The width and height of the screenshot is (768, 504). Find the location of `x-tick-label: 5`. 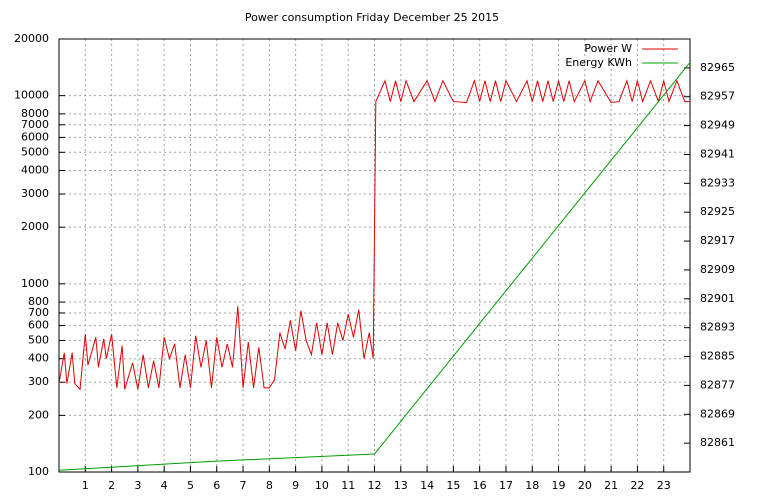

x-tick-label: 5 is located at coordinates (190, 485).